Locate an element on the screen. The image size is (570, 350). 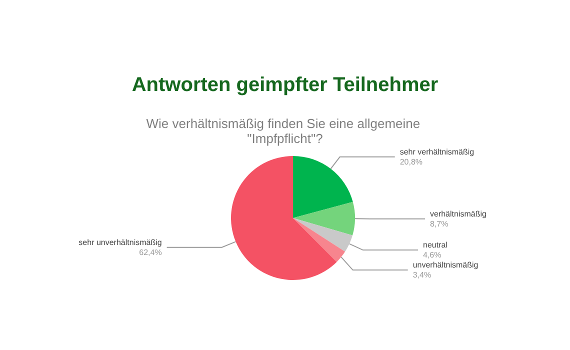
slice-label: unverhältnismäßig is located at coordinates (445, 265).